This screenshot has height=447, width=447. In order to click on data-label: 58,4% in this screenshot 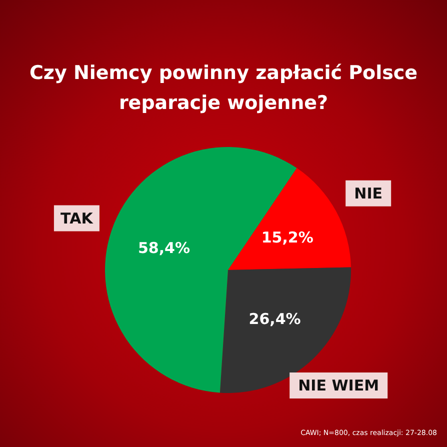, I will do `click(164, 248)`.